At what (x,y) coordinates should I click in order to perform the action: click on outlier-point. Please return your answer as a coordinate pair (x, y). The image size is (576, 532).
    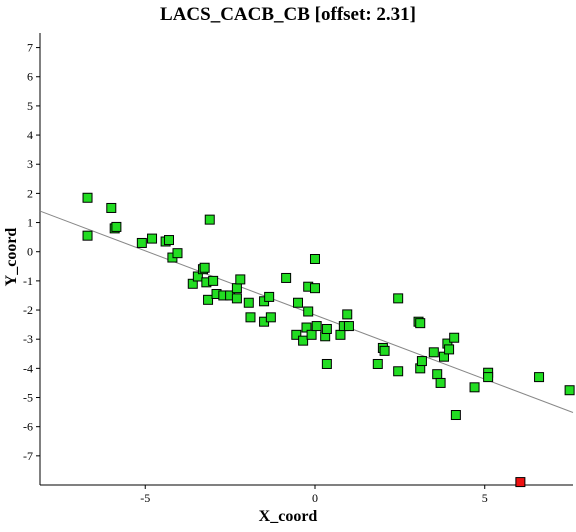
    Looking at the image, I should click on (520, 482).